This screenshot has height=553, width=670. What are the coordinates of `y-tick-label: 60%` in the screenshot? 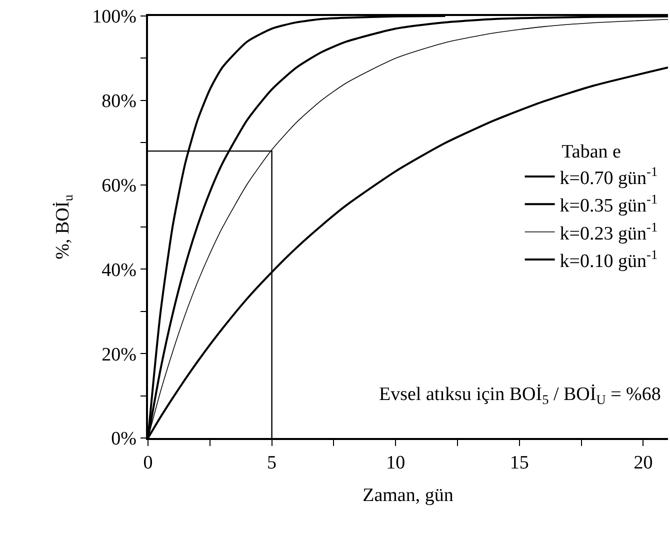 It's located at (119, 185).